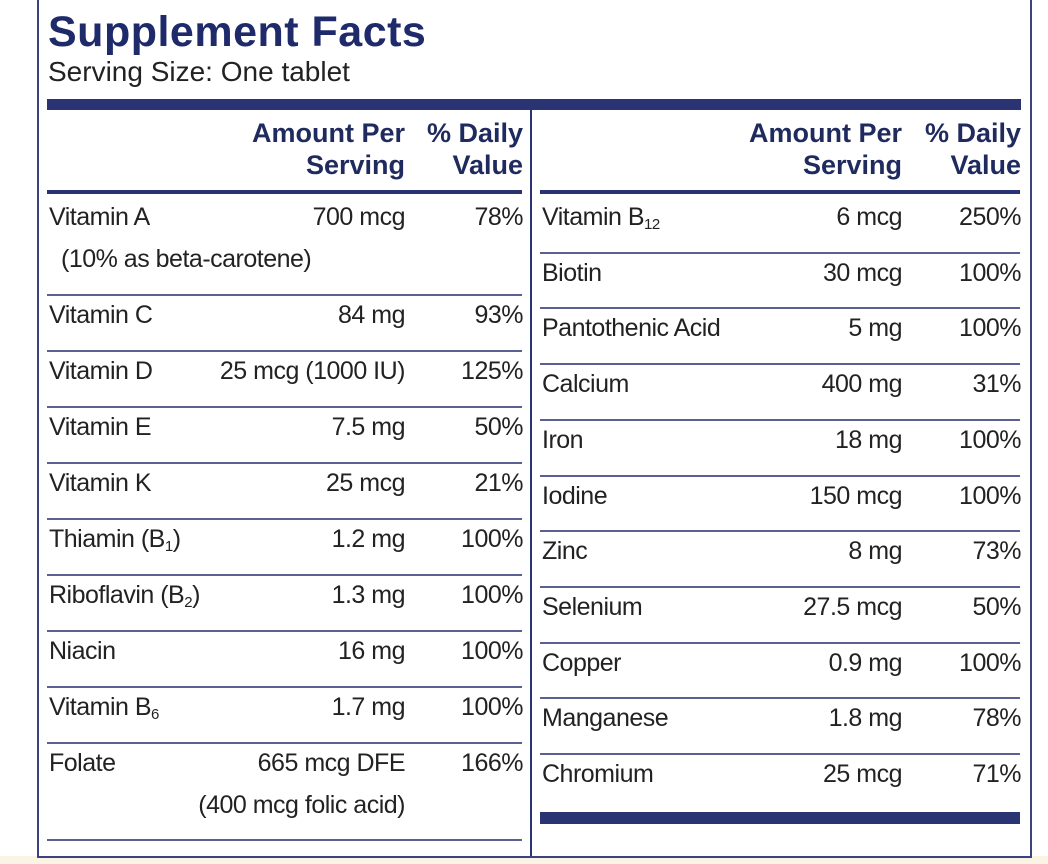 This screenshot has height=864, width=1048. What do you see at coordinates (563, 440) in the screenshot?
I see `nutrient-name: Iron` at bounding box center [563, 440].